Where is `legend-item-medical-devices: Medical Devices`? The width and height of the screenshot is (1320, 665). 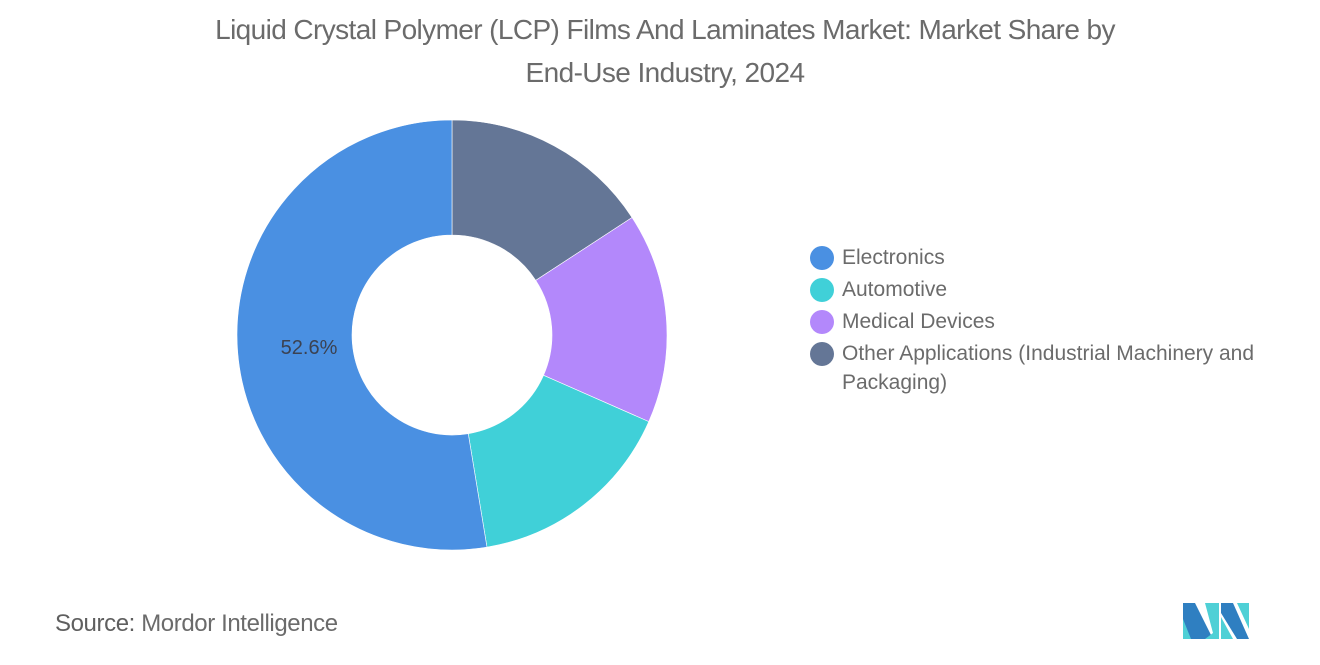 legend-item-medical-devices: Medical Devices is located at coordinates (1040, 321).